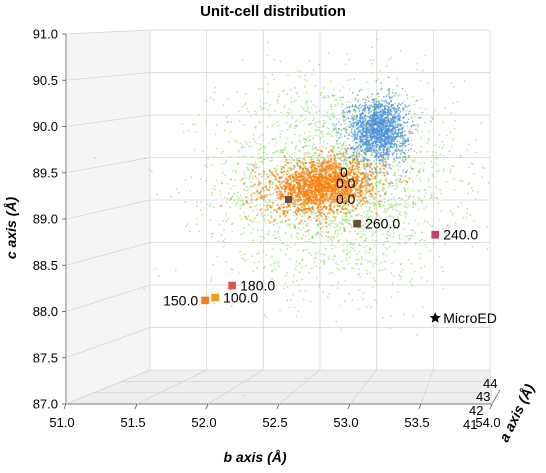 Image resolution: width=546 pixels, height=473 pixels. I want to click on grid-line-floor, so click(299, 387).